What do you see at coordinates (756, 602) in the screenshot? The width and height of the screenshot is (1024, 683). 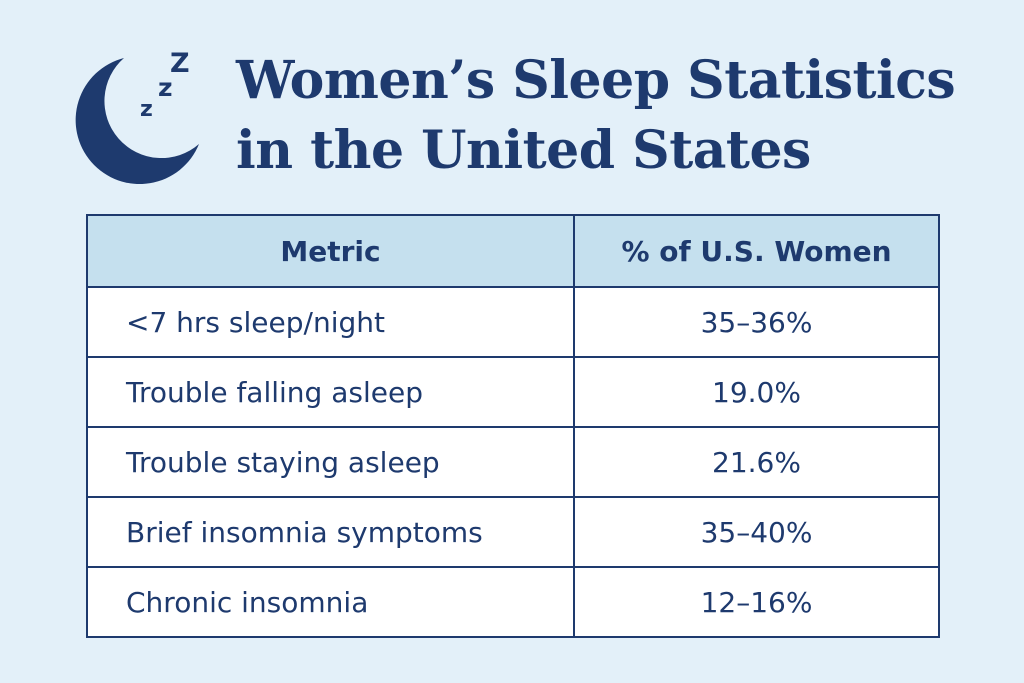 I see `value-cell: 12–16%` at bounding box center [756, 602].